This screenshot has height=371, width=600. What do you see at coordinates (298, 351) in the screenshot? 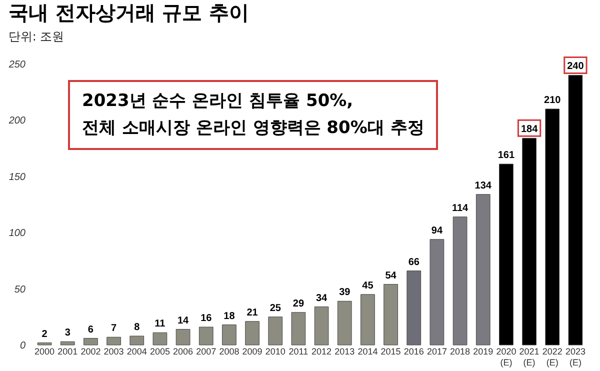
I see `x-tick-label: 2011` at bounding box center [298, 351].